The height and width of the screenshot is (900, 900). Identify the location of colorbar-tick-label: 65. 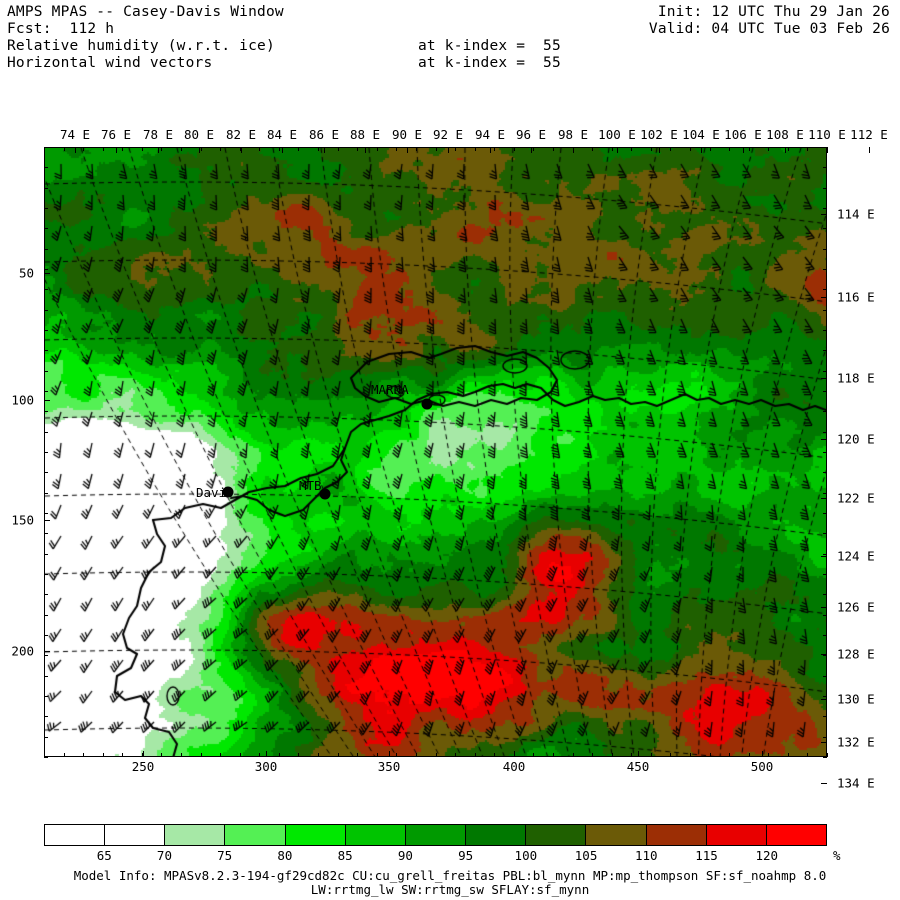
(104, 855).